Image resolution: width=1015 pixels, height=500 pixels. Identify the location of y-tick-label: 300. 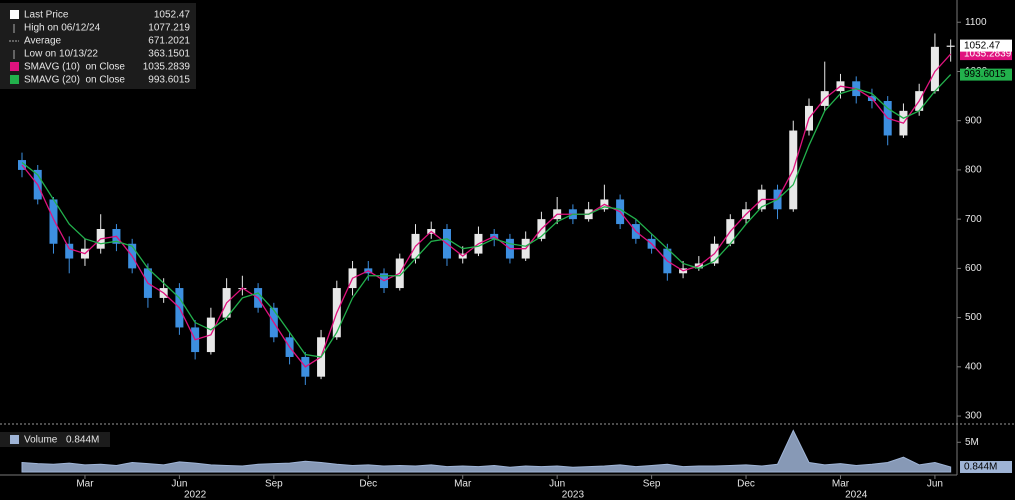
(973, 416).